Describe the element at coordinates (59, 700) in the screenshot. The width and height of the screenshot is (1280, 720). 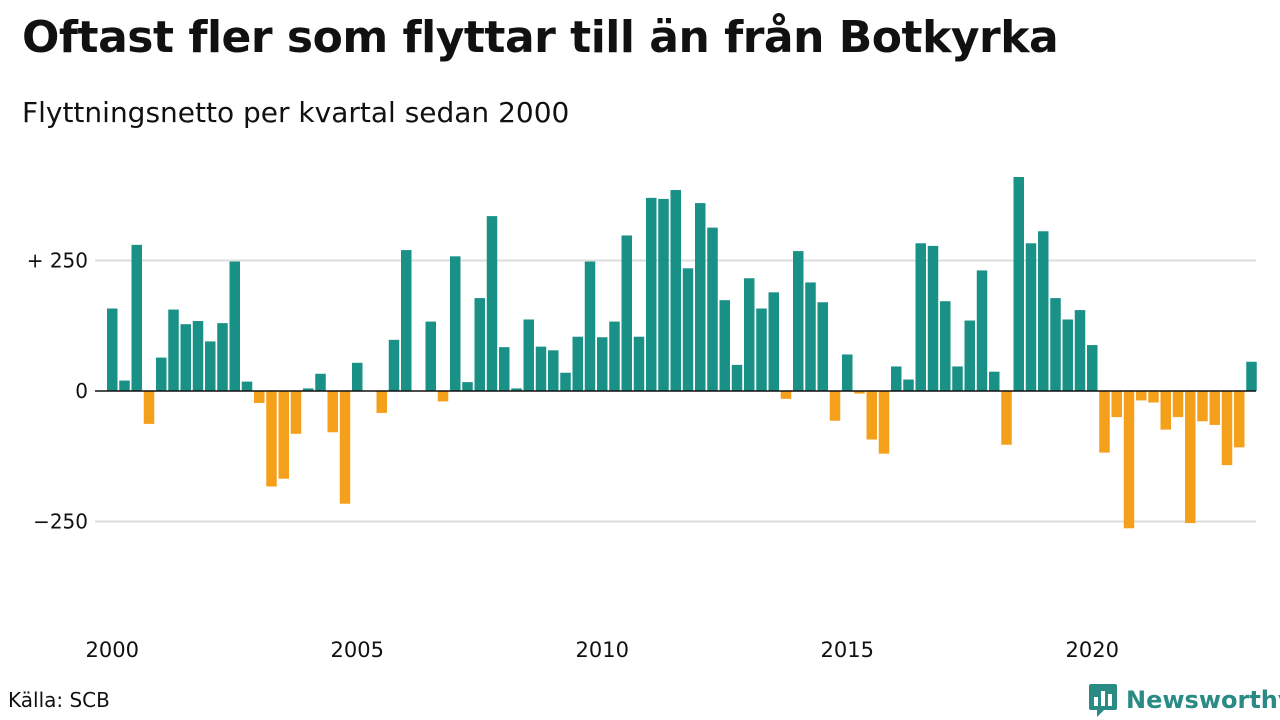
I see `source-note: Källa: SCB` at that location.